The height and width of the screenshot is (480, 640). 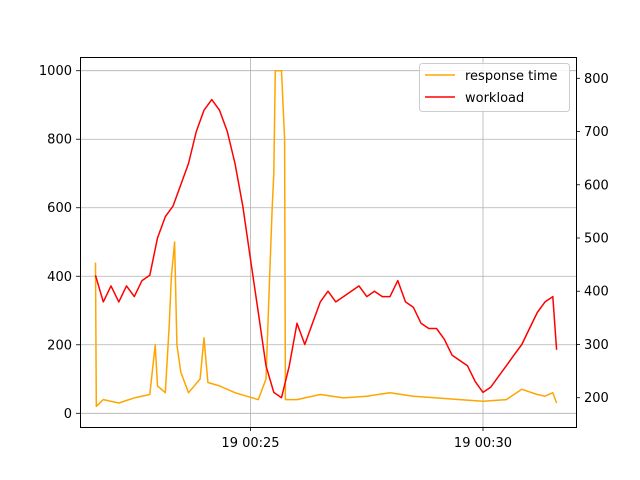 I want to click on legend-label-workload: workload, so click(x=494, y=98).